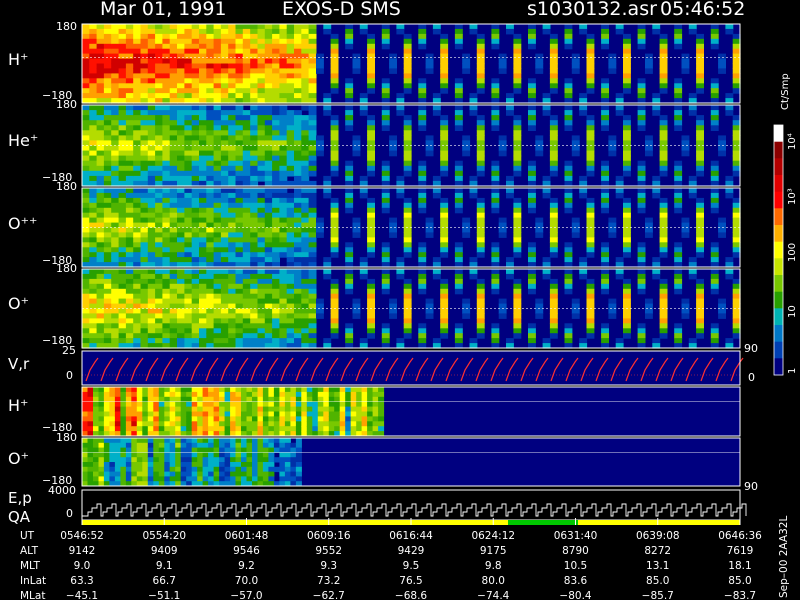  What do you see at coordinates (792, 311) in the screenshot?
I see `colorbar-tick-10: 10` at bounding box center [792, 311].